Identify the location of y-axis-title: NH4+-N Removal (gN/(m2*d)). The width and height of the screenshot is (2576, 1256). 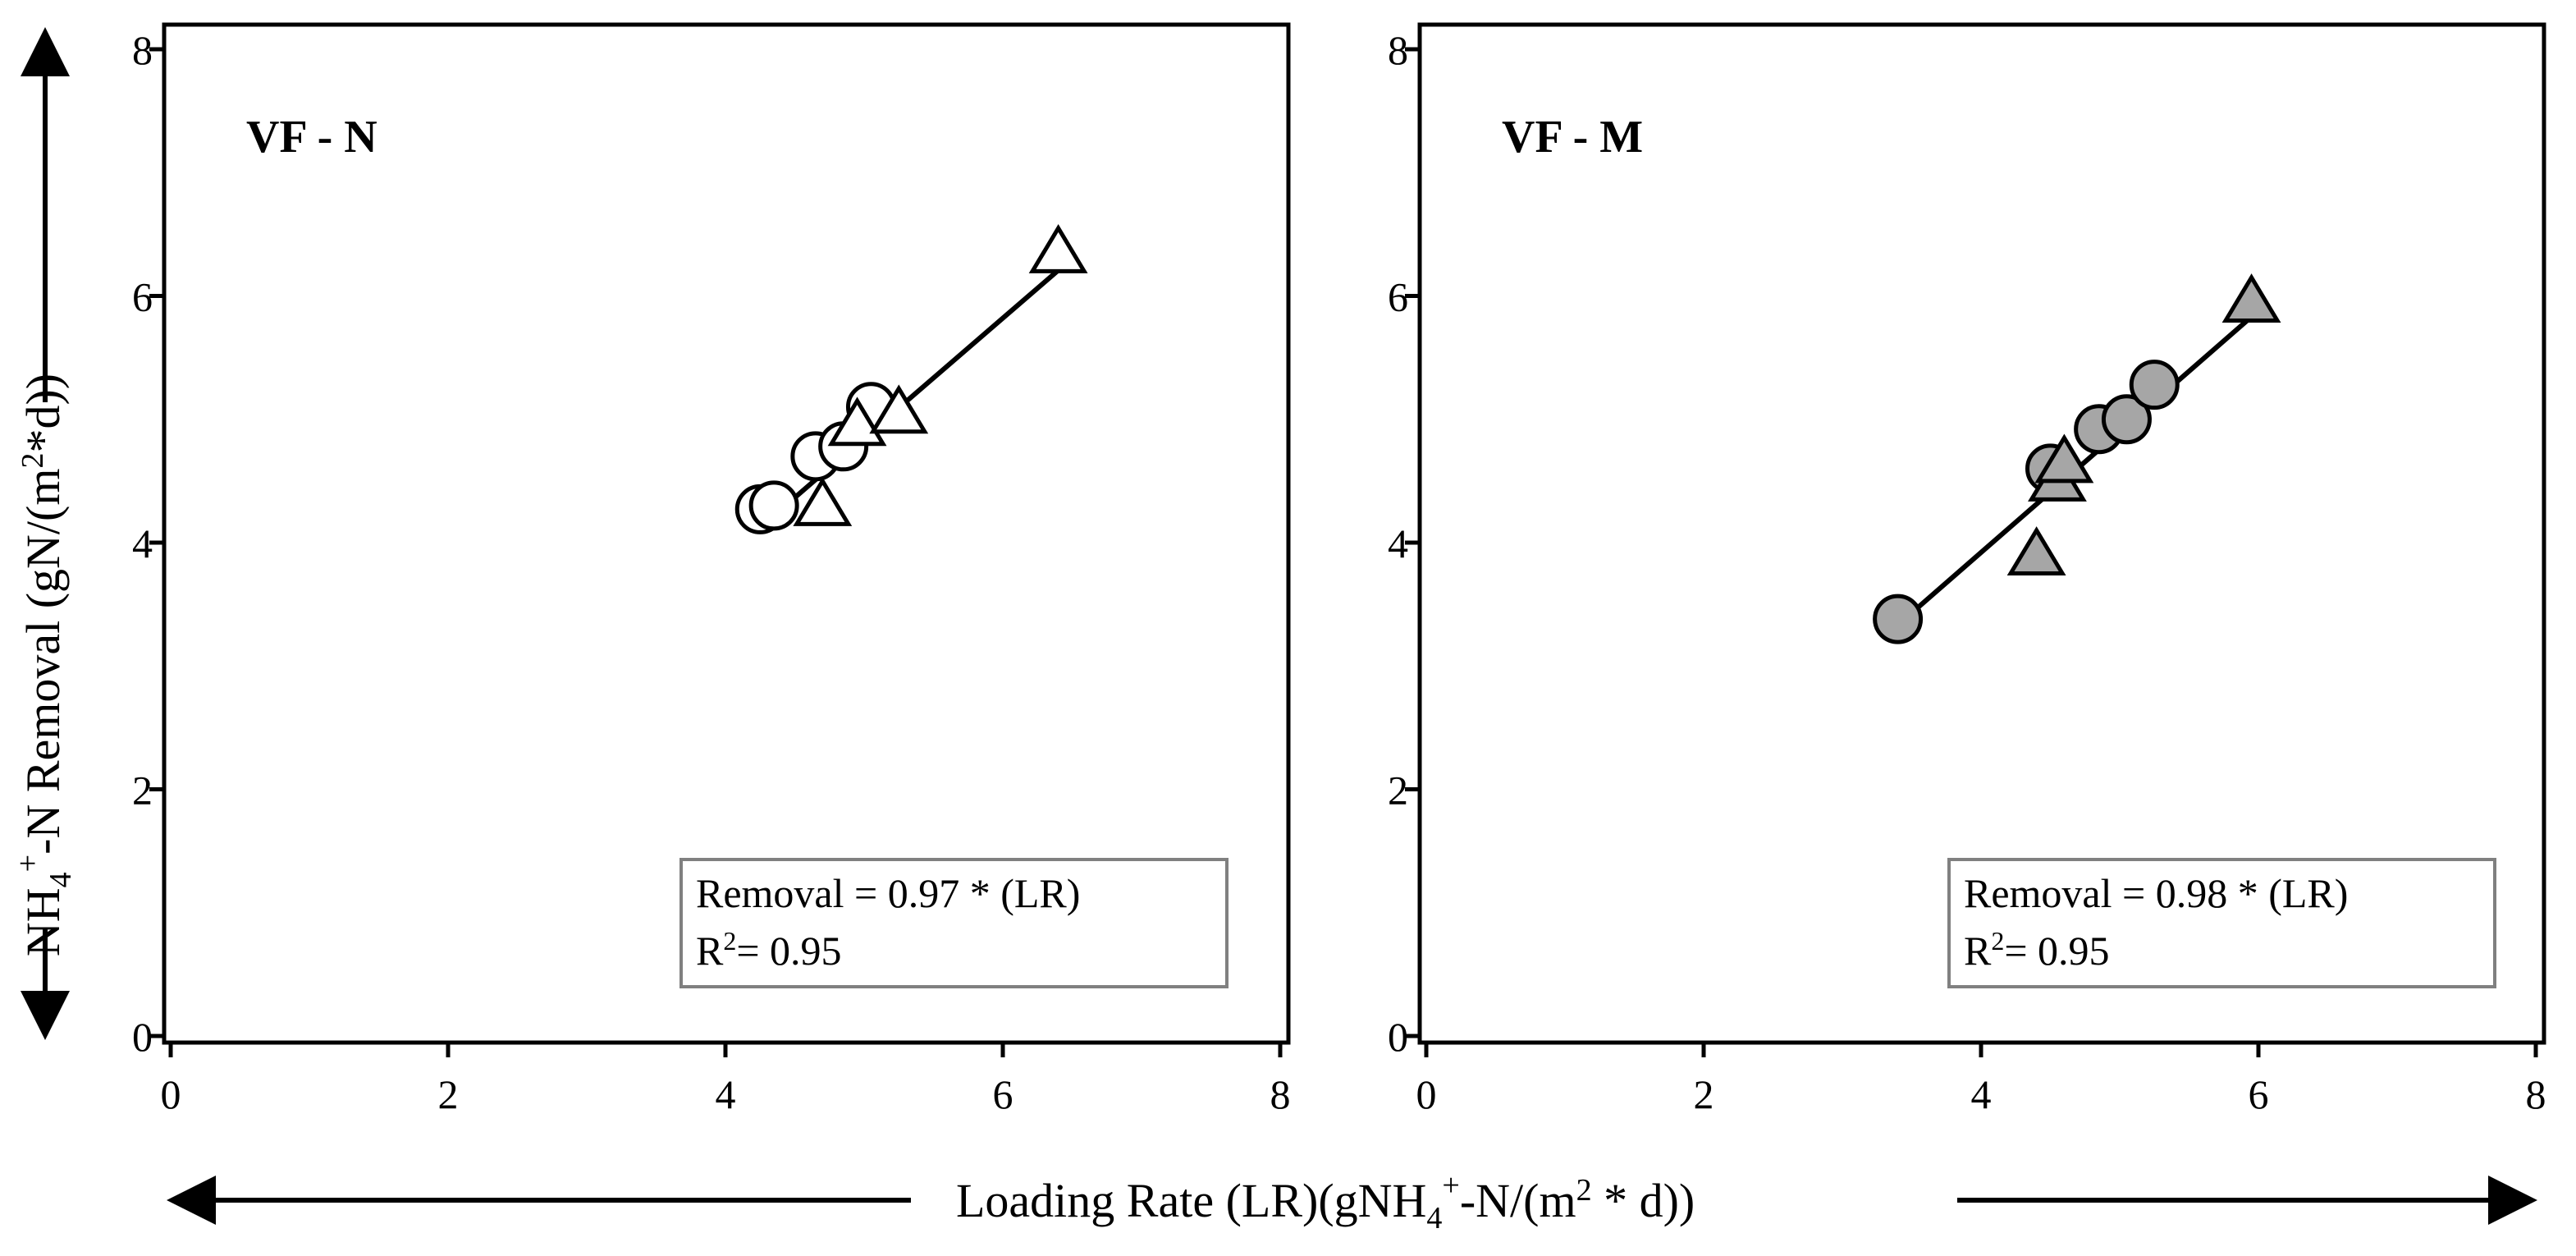
(44, 665).